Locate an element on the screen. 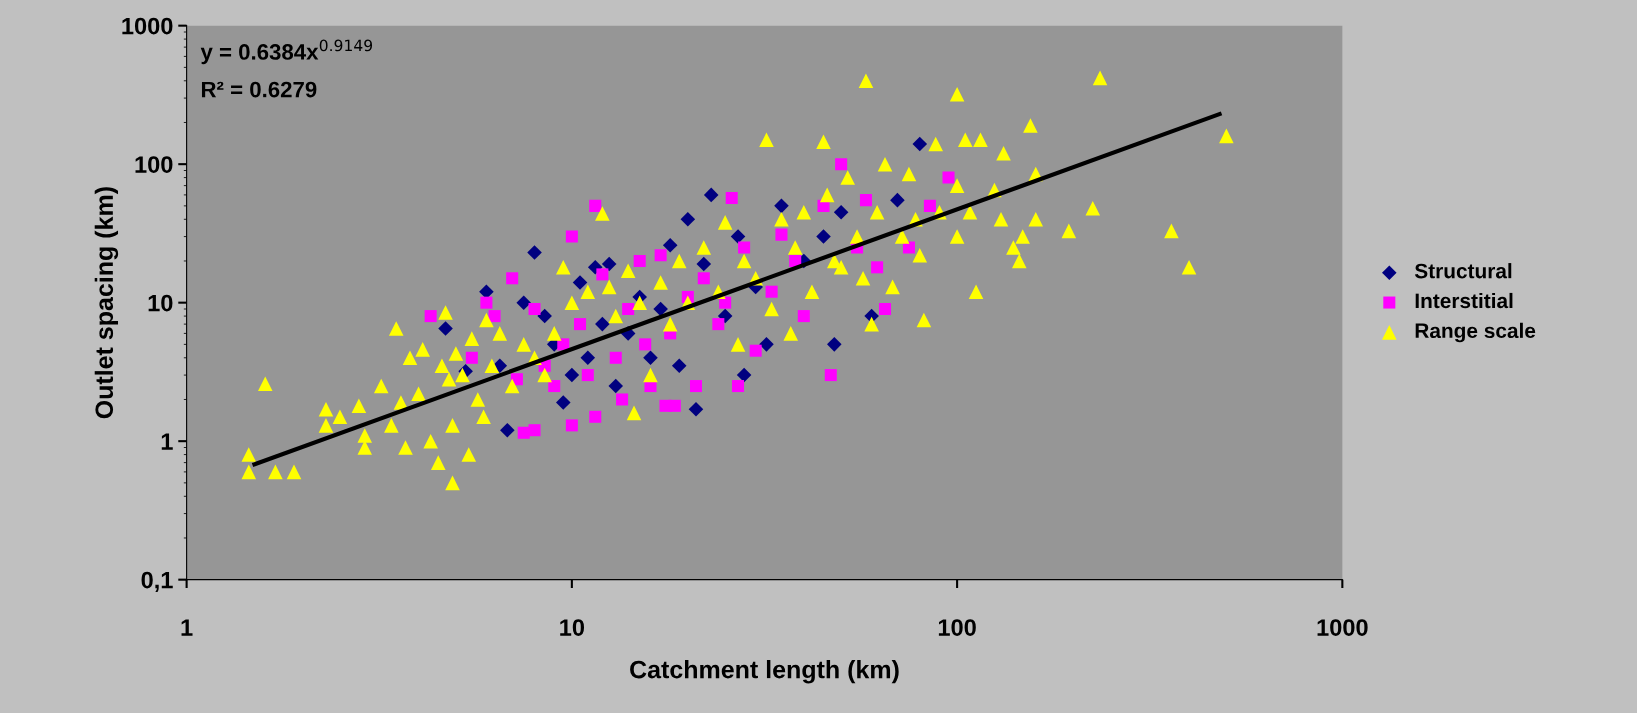 This screenshot has width=1637, height=713. y-tick-label: 1 is located at coordinates (167, 441).